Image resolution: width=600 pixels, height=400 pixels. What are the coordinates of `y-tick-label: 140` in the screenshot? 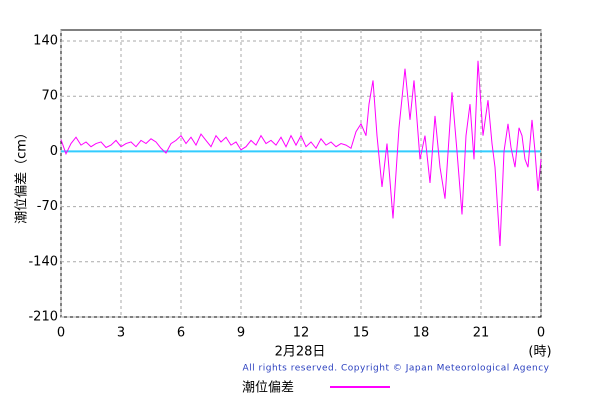 It's located at (45, 41).